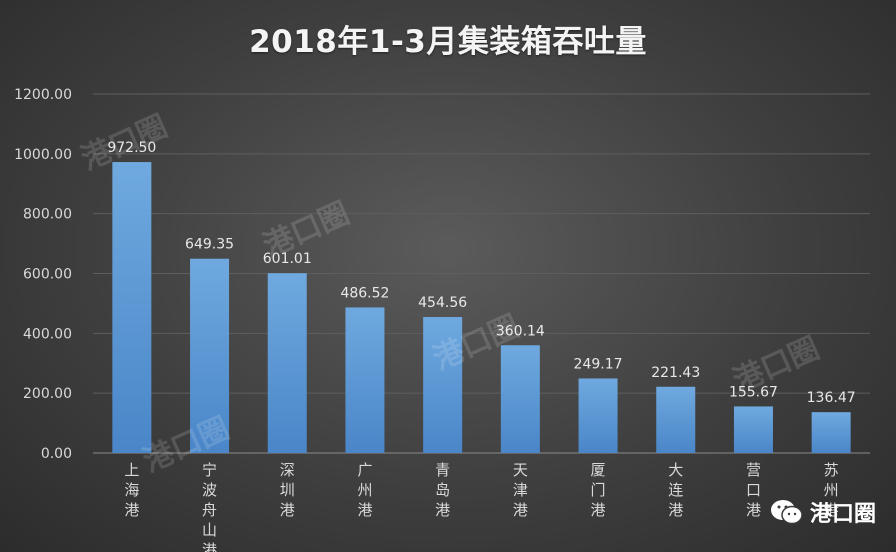 The image size is (896, 552). I want to click on data-label: 221.43, so click(675, 373).